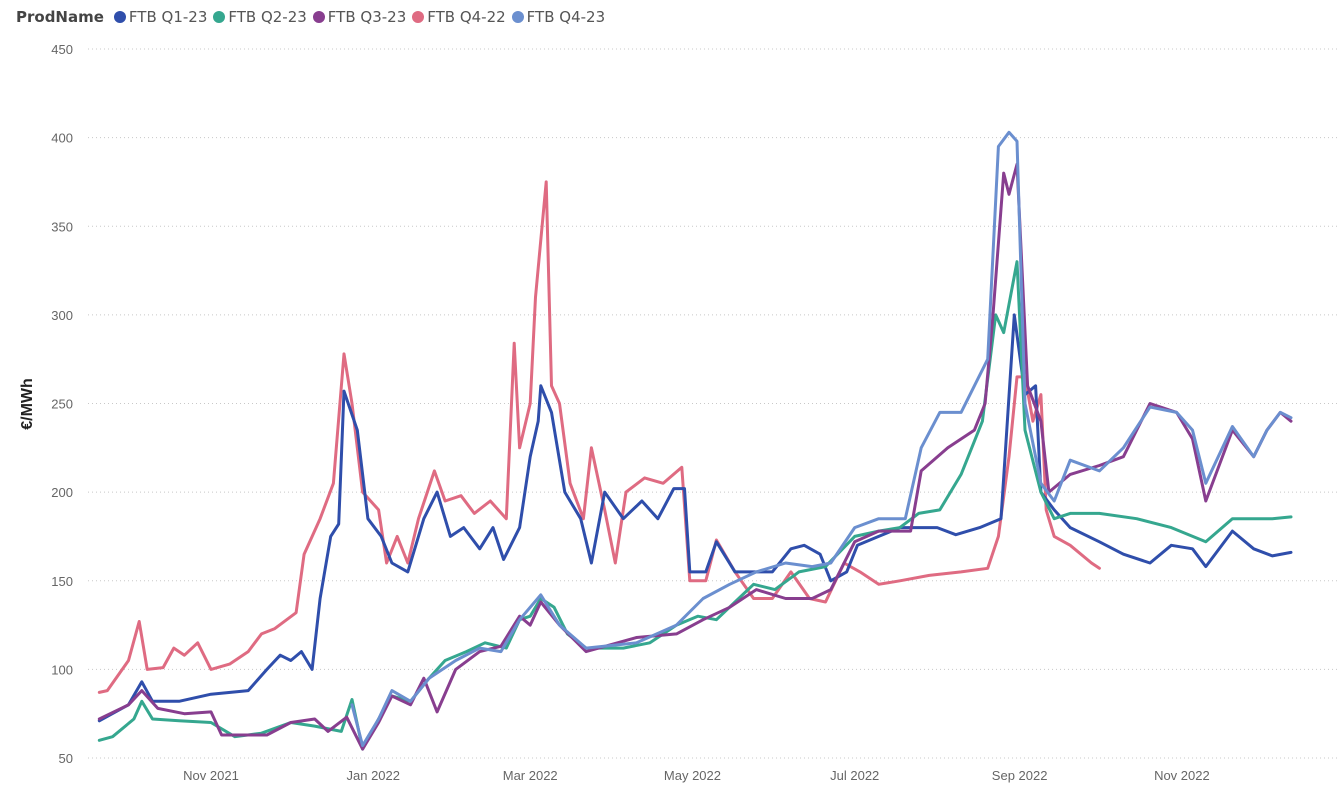 This screenshot has height=811, width=1337. What do you see at coordinates (62, 581) in the screenshot?
I see `y-tick-label: 150` at bounding box center [62, 581].